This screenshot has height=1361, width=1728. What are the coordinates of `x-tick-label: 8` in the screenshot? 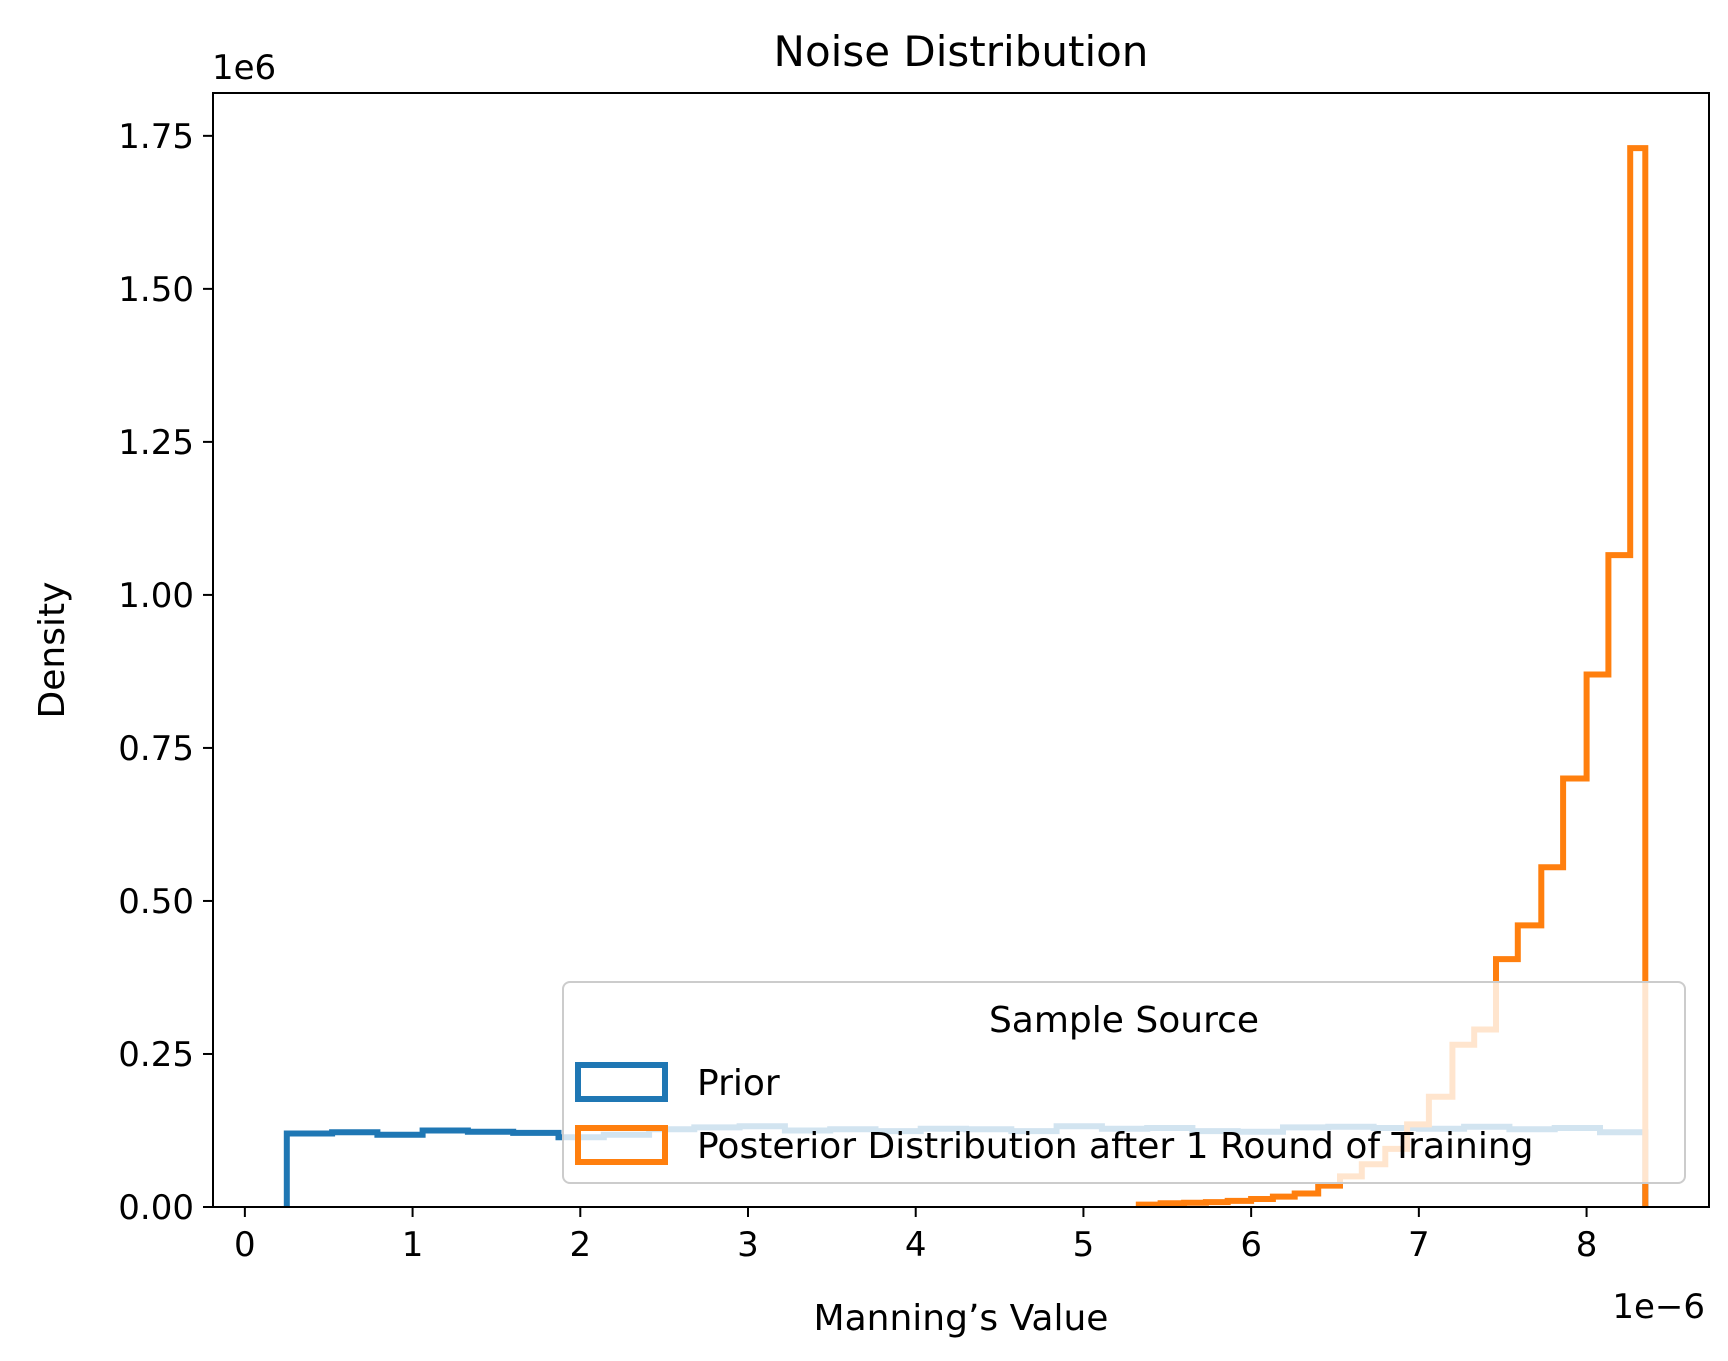 It's located at (1587, 1245).